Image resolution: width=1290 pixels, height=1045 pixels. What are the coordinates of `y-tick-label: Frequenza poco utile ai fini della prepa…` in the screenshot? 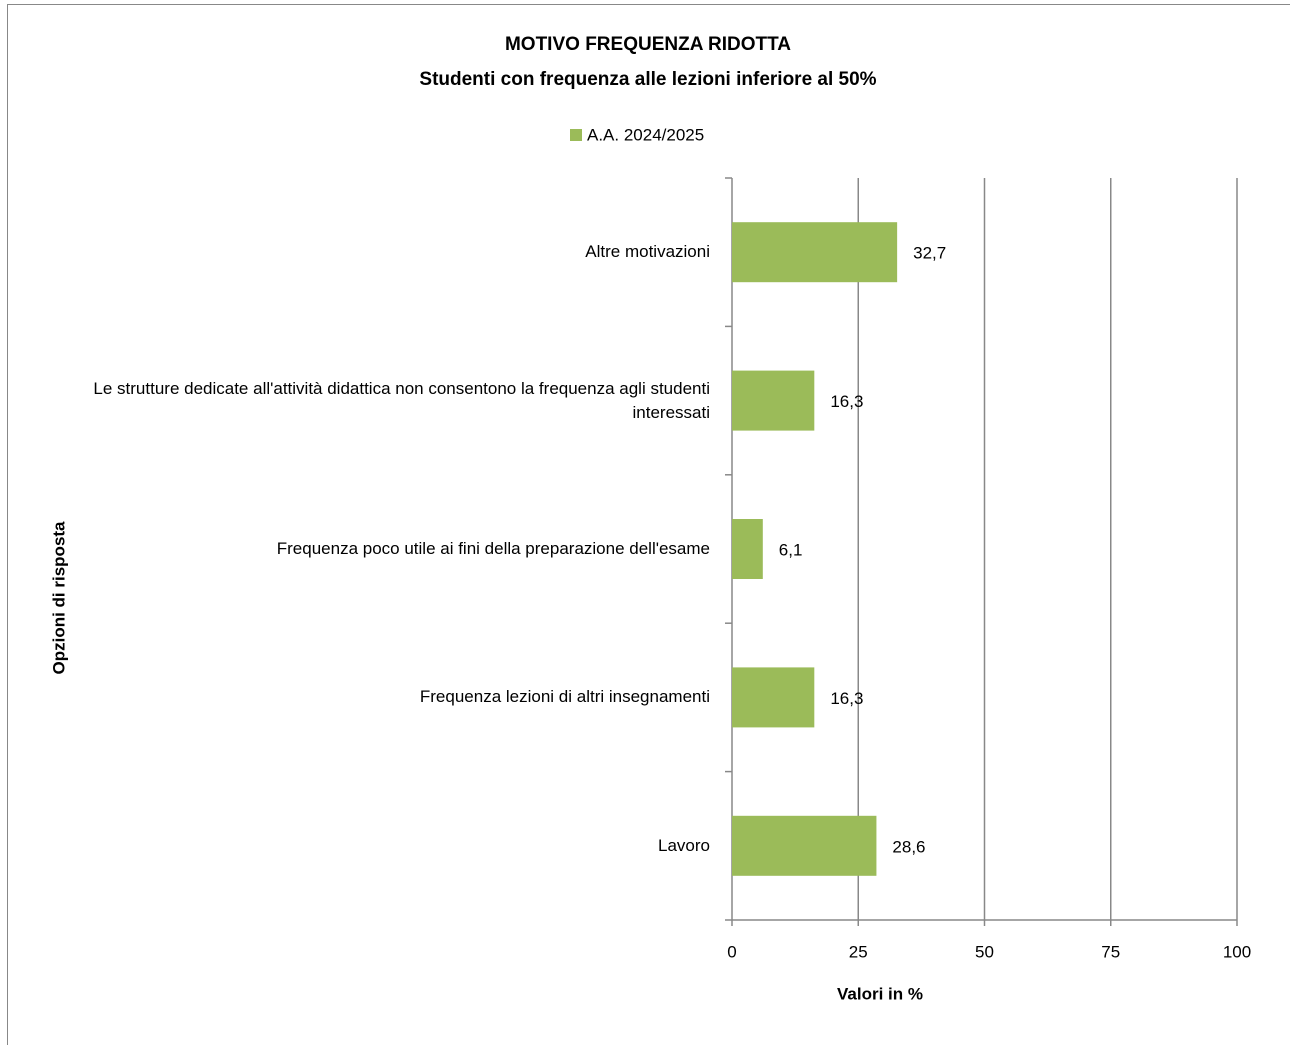 It's located at (493, 548).